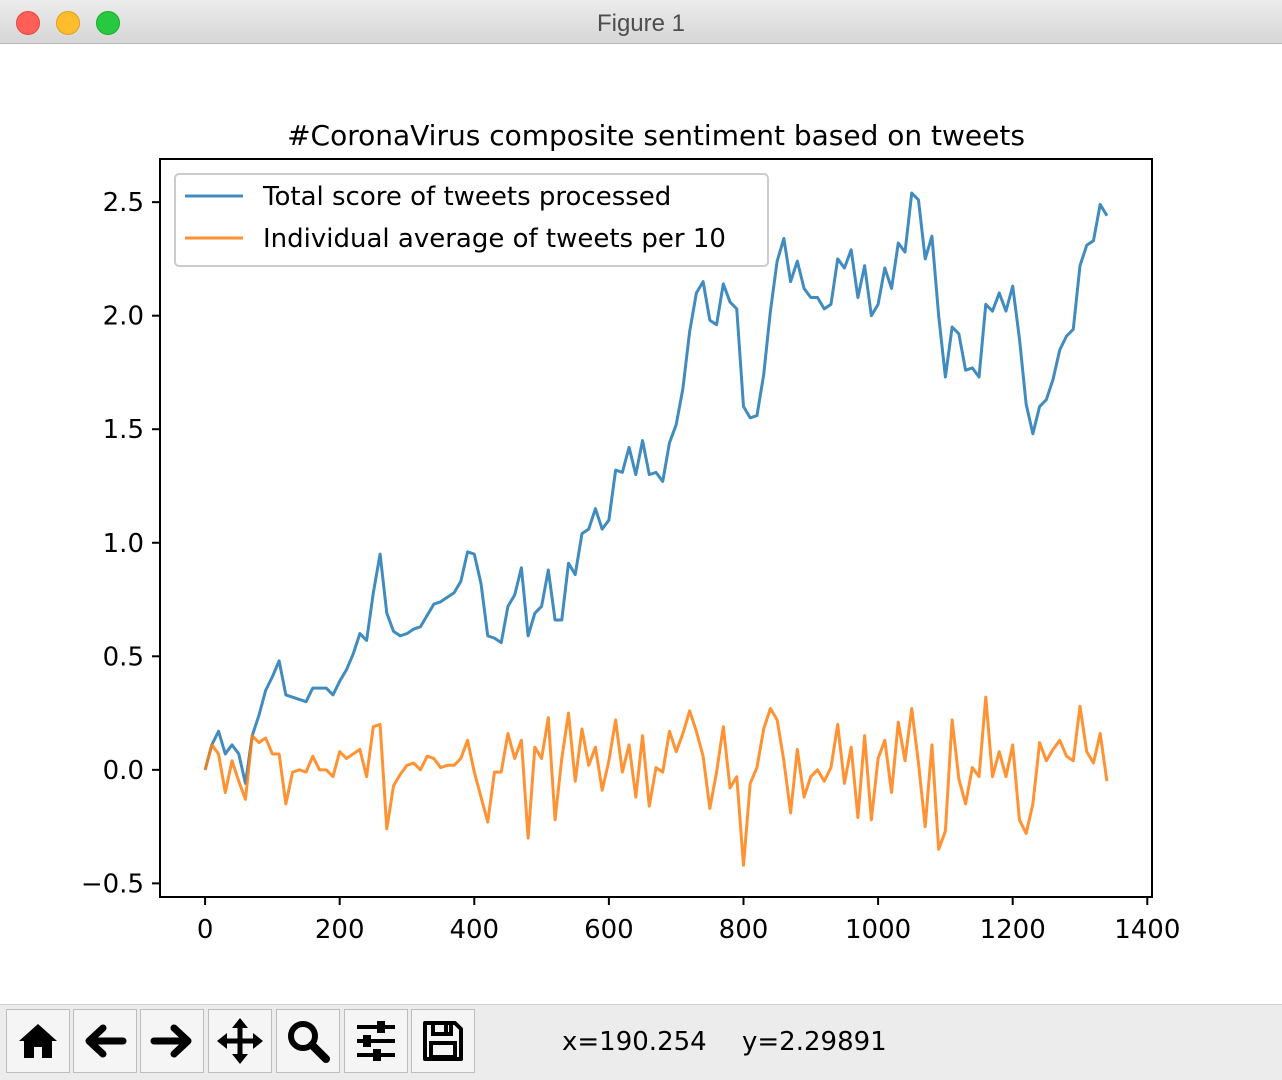 The image size is (1282, 1080). I want to click on y-tick-label: 0.0, so click(123, 771).